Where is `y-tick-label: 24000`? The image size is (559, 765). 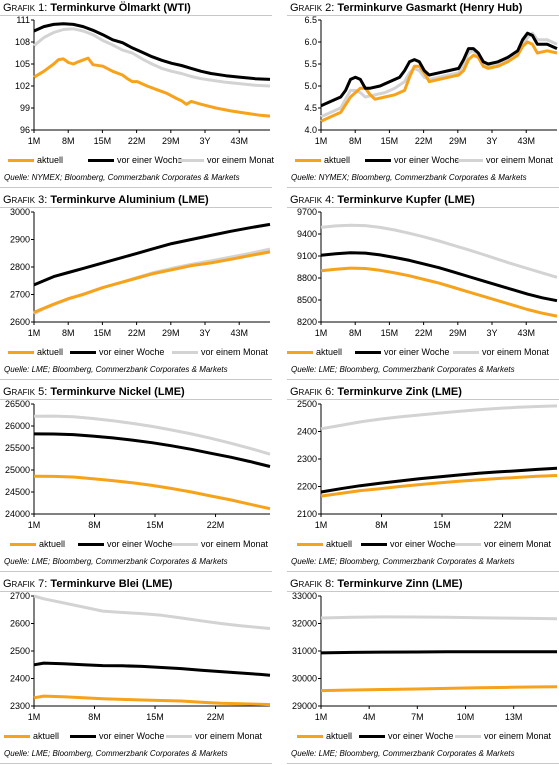
y-tick-label: 24000 is located at coordinates (17, 514).